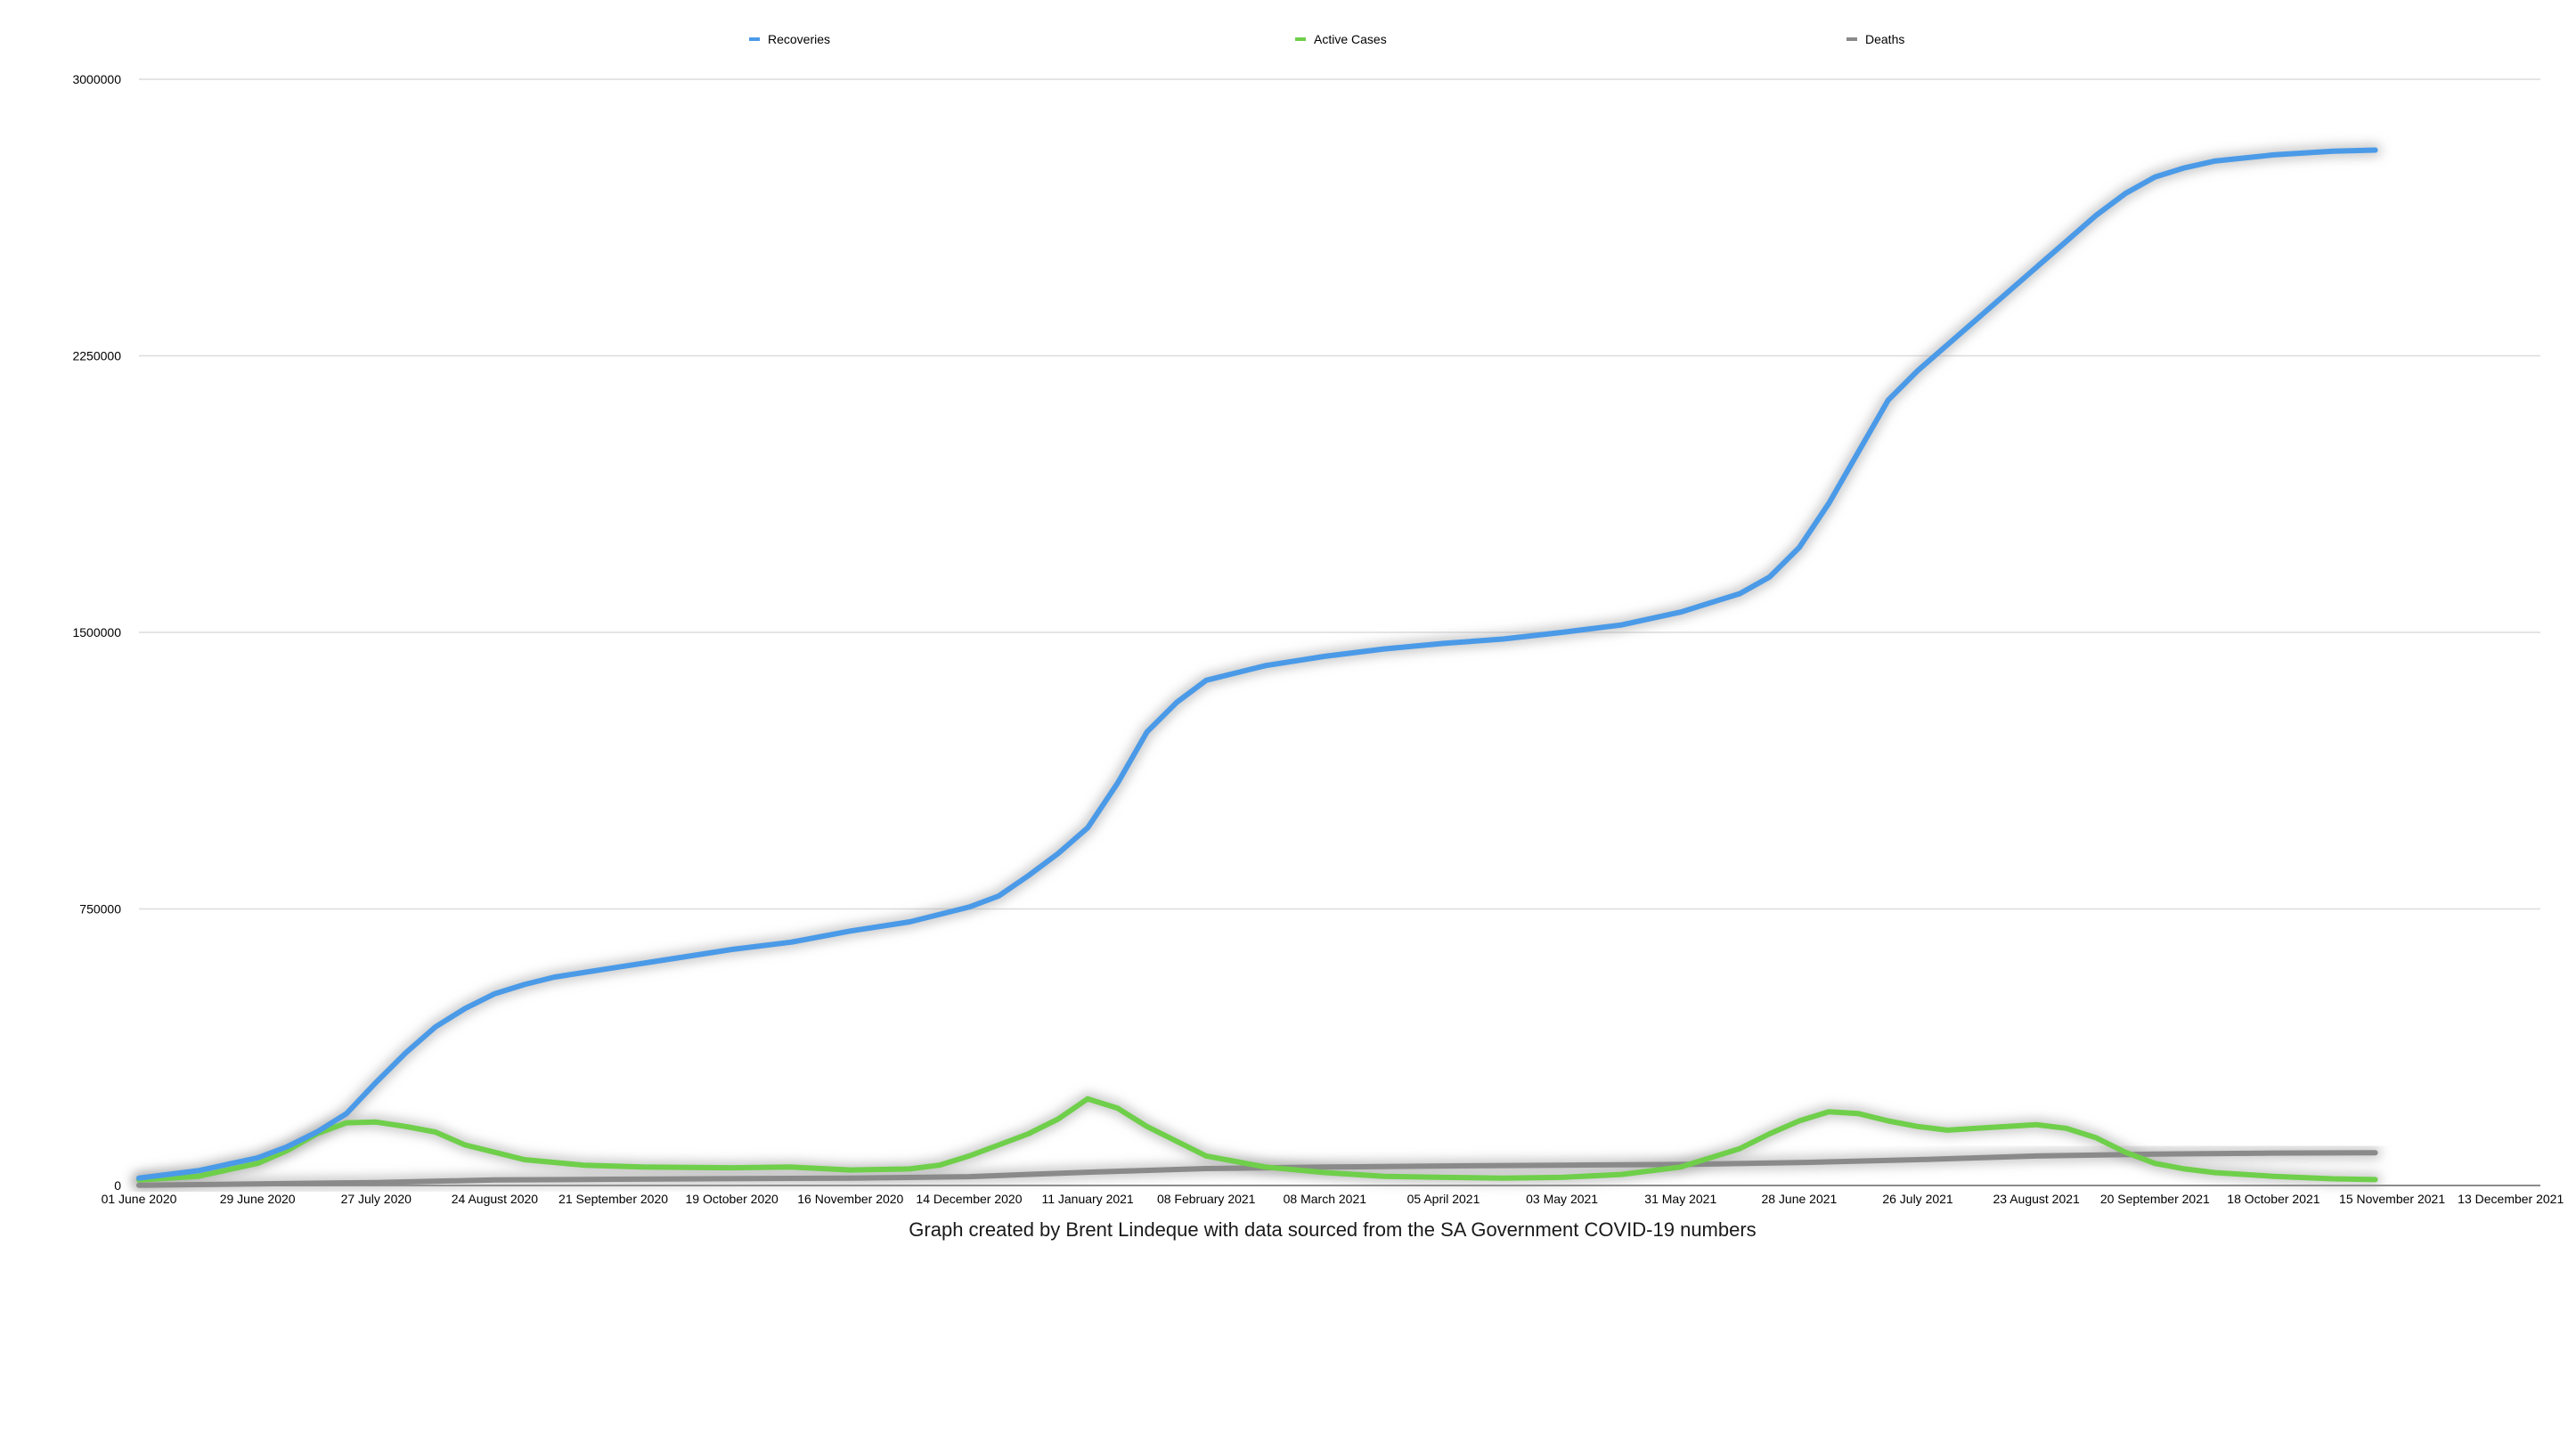 This screenshot has height=1450, width=2576. What do you see at coordinates (100, 909) in the screenshot?
I see `y-tick-label: 750000` at bounding box center [100, 909].